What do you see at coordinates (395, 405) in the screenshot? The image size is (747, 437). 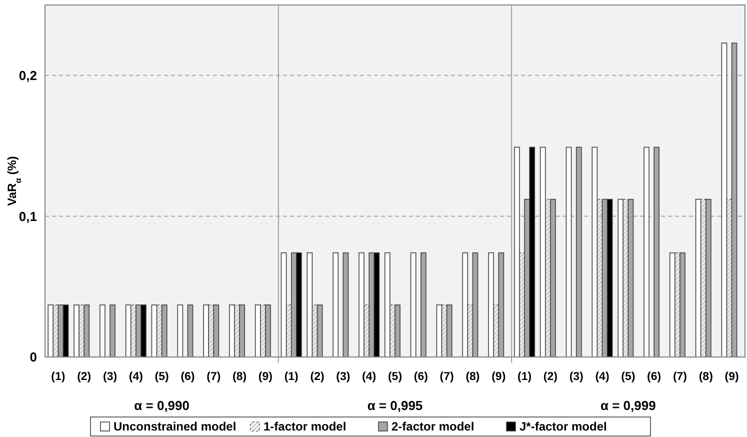 I see `text: α = 0,995` at bounding box center [395, 405].